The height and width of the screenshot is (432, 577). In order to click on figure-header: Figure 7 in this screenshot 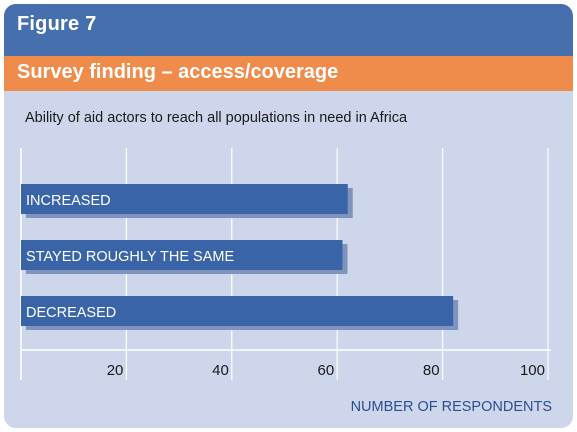, I will do `click(288, 30)`.